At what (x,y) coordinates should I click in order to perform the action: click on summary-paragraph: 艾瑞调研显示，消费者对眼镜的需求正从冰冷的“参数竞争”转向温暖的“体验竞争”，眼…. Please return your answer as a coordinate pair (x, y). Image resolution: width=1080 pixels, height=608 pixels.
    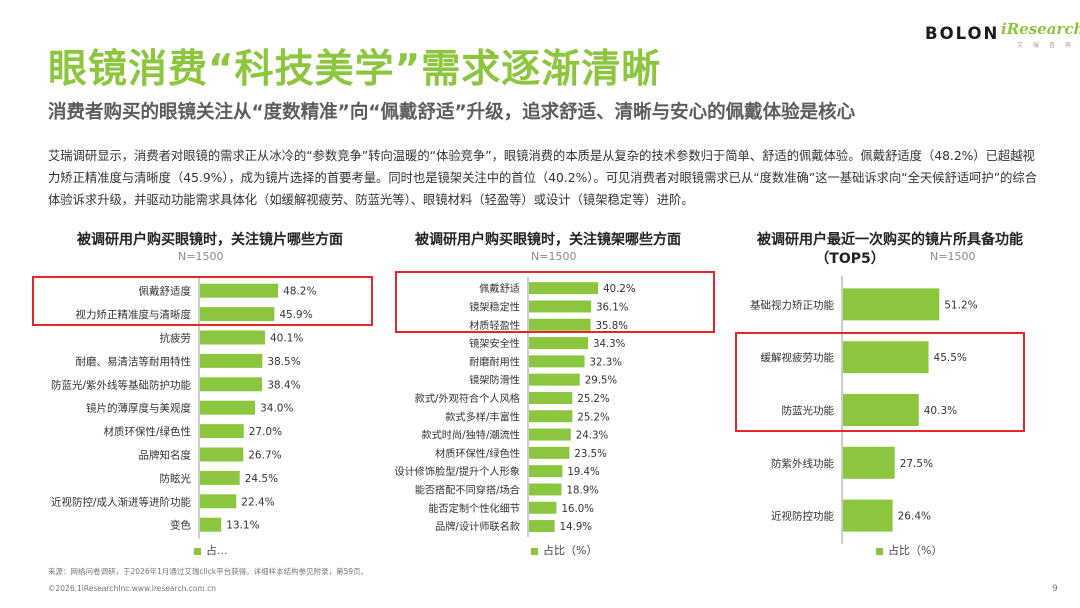
    Looking at the image, I should click on (542, 178).